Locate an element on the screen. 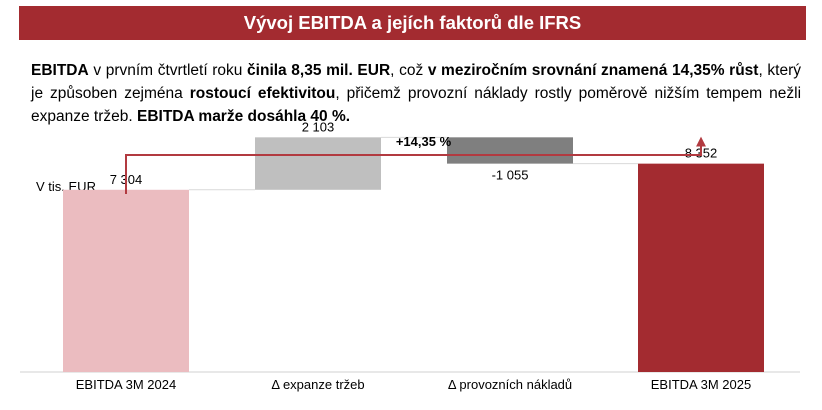 This screenshot has height=410, width=822. summary-segment: , který je způsoben zejména is located at coordinates (416, 82).